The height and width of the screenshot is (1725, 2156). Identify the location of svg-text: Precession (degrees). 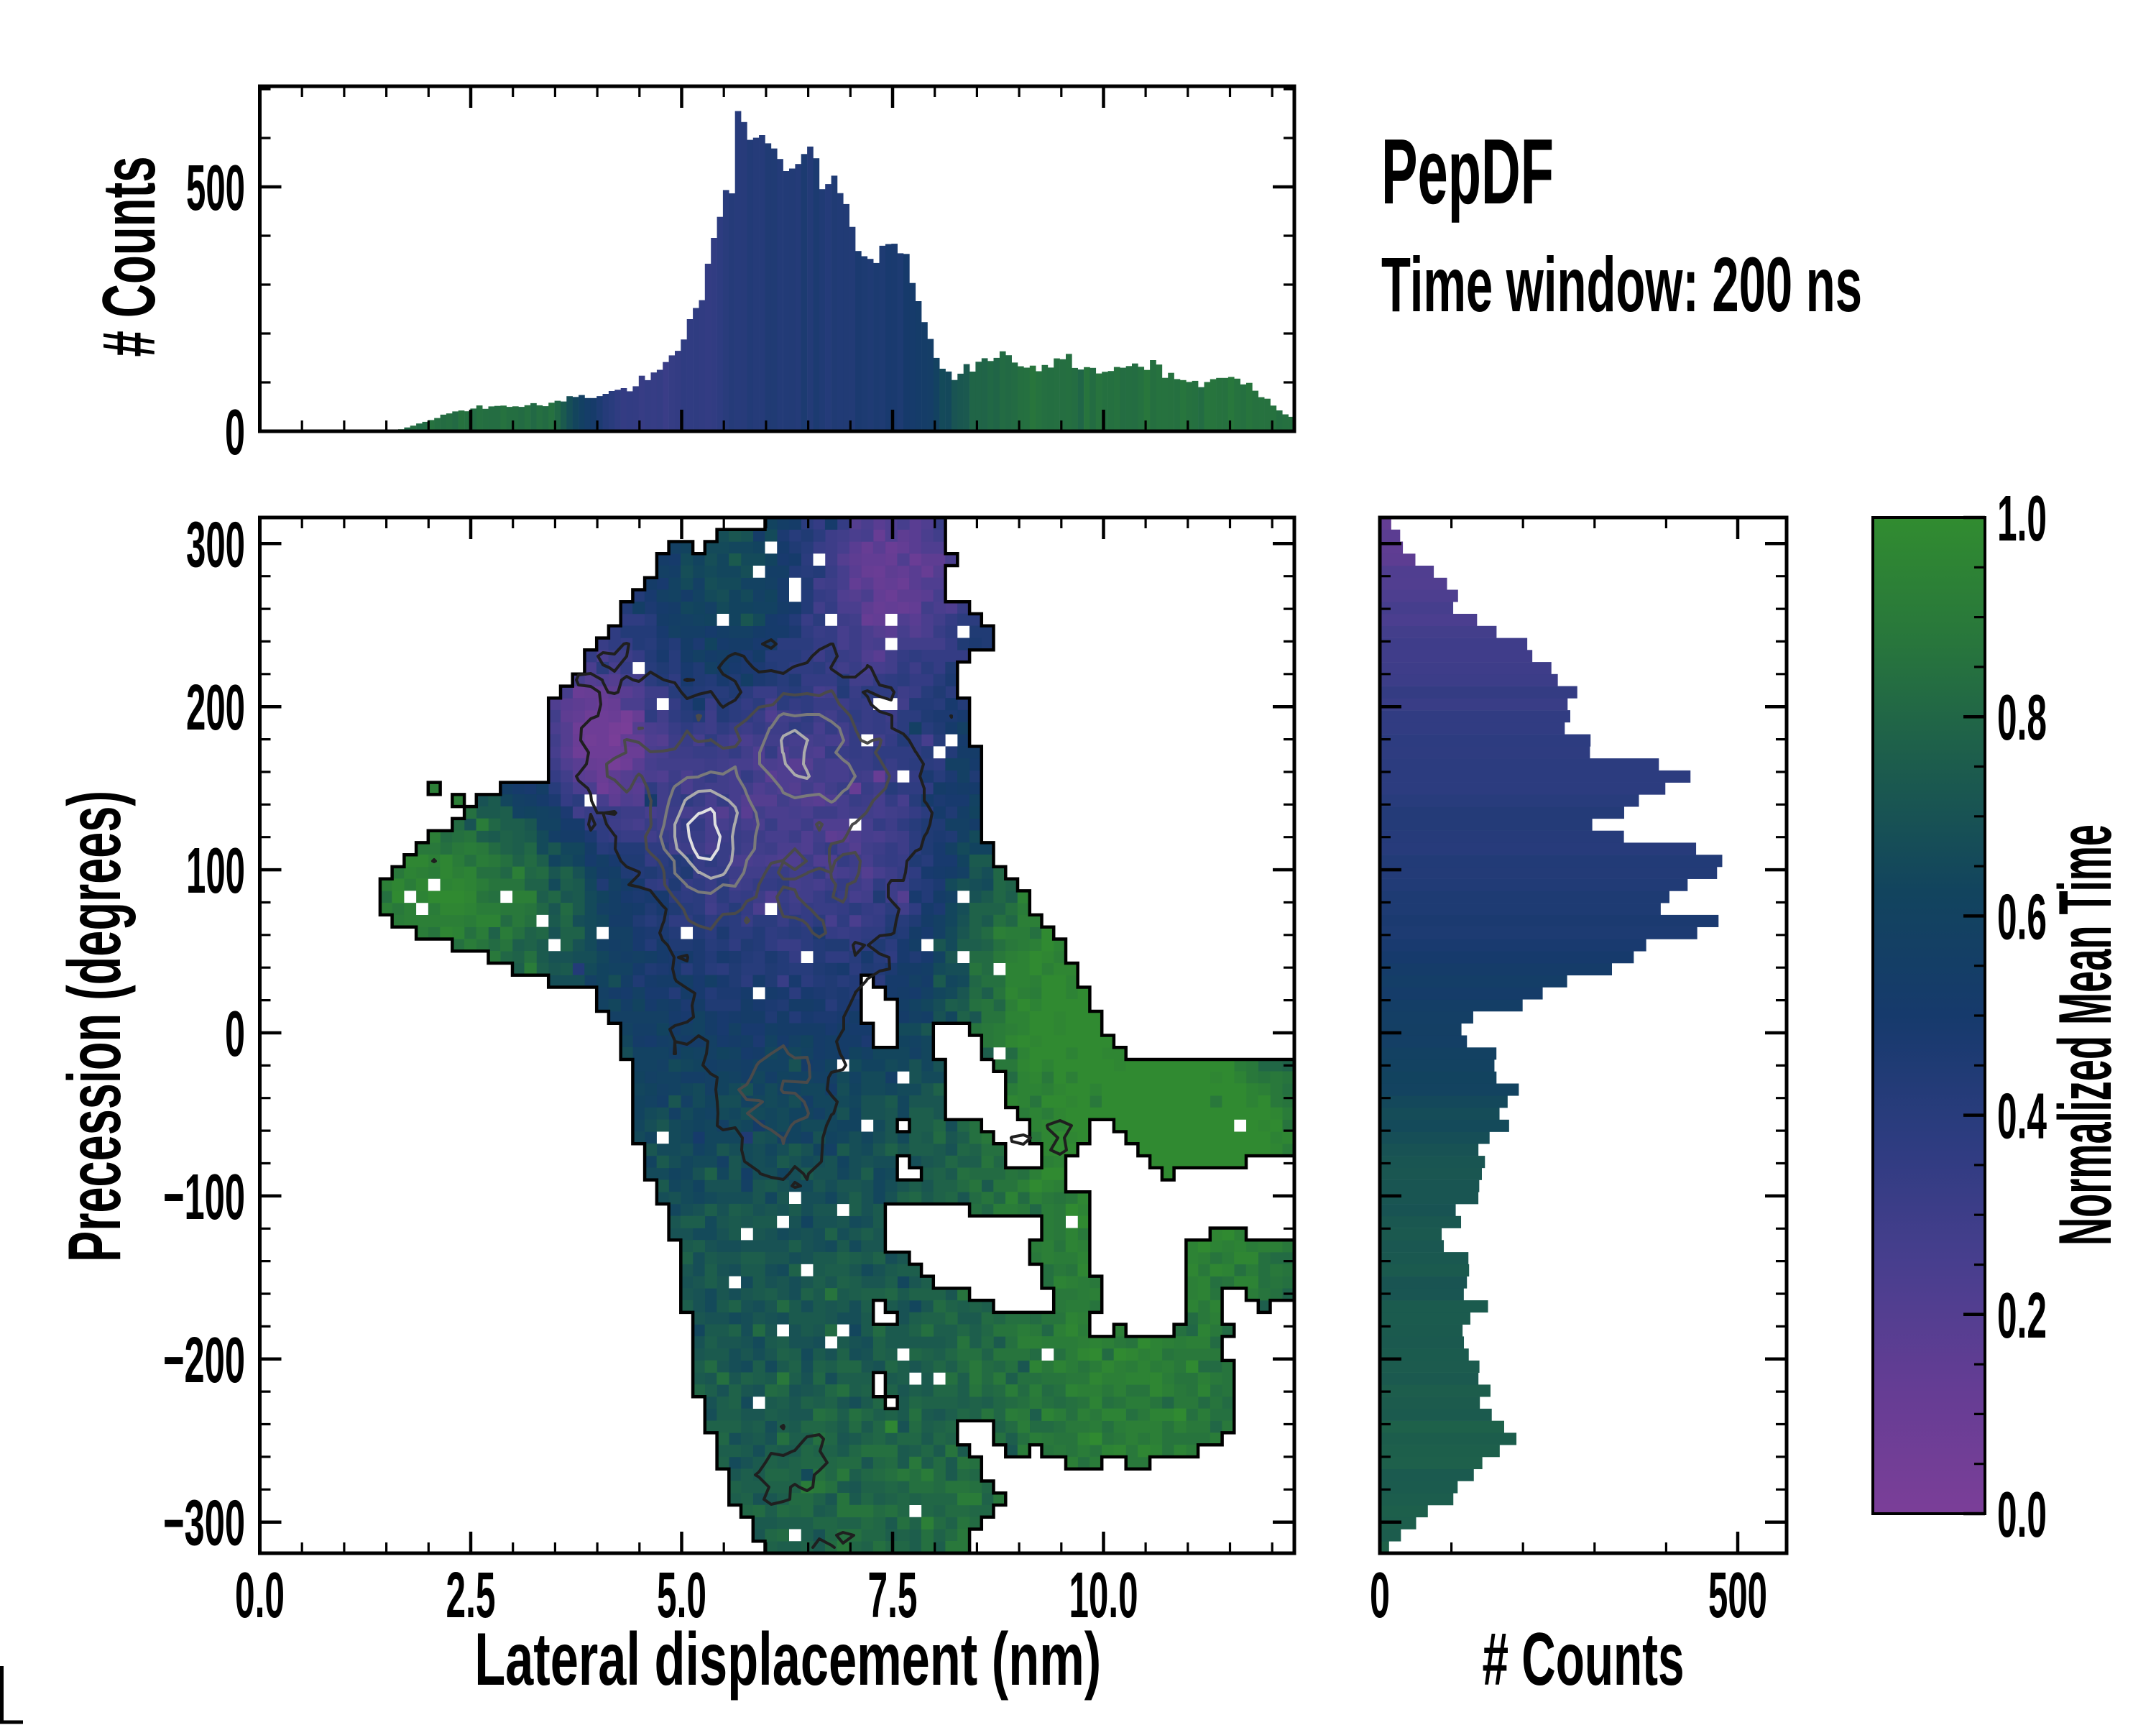
(95, 1026).